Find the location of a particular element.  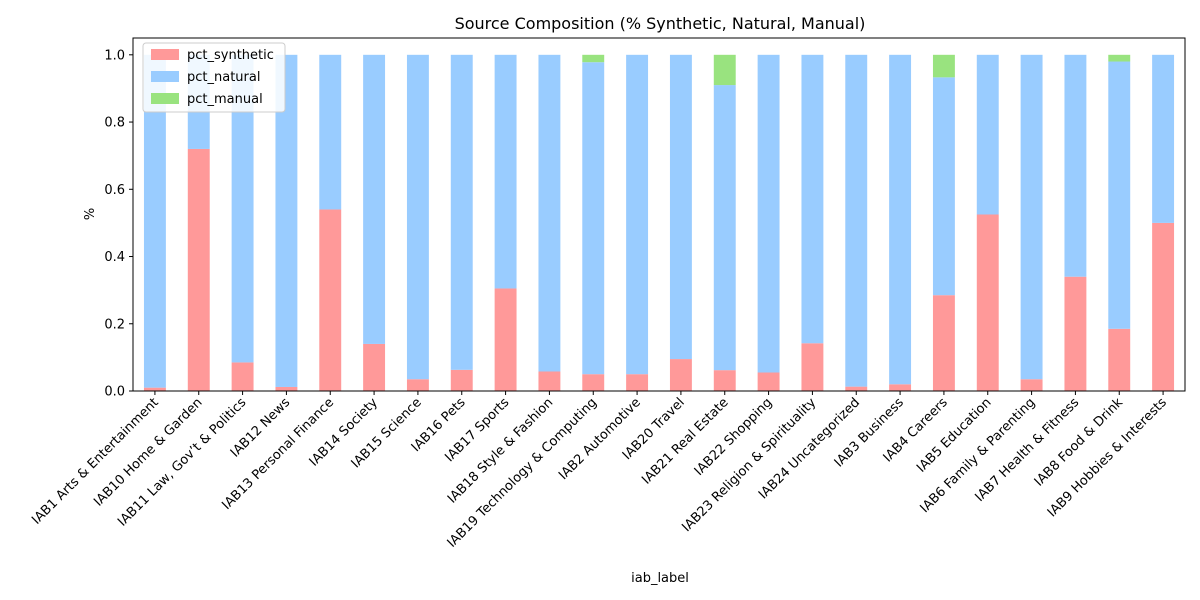

x-tick-label: IAB2 Automotive is located at coordinates (600, 439).